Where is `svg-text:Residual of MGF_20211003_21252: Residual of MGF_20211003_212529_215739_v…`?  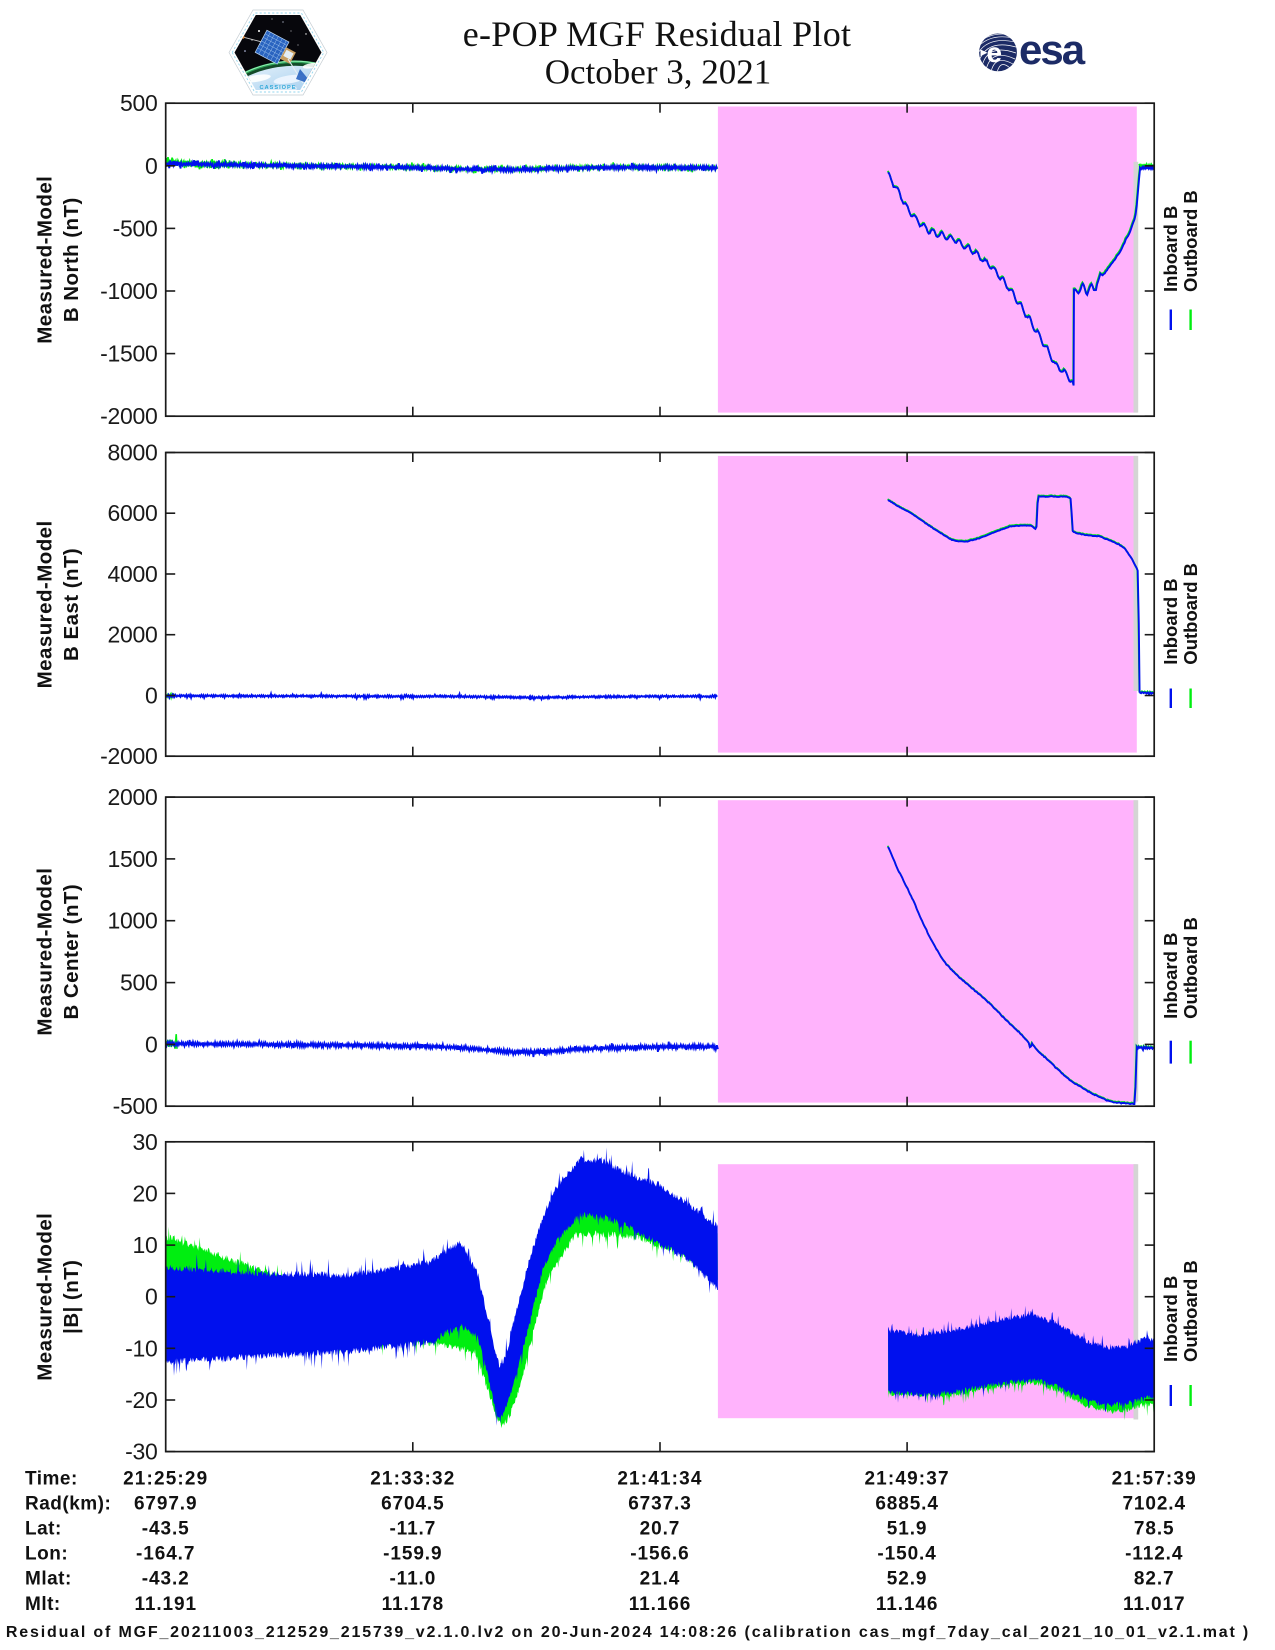
svg-text:Residual of MGF_20211003_21252: Residual of MGF_20211003_212529_215739_v… is located at coordinates (628, 1632).